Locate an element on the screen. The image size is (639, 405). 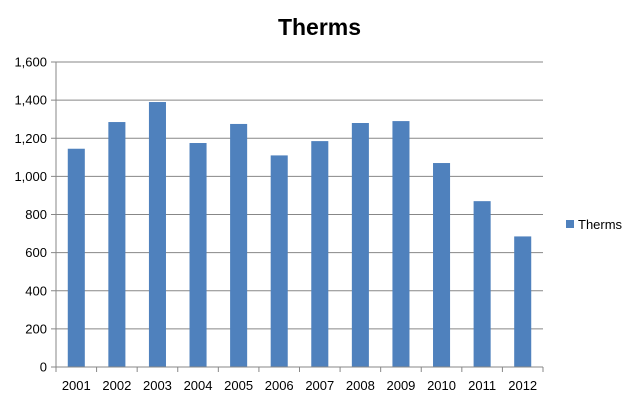
y-tick-label: 0 is located at coordinates (43, 367).